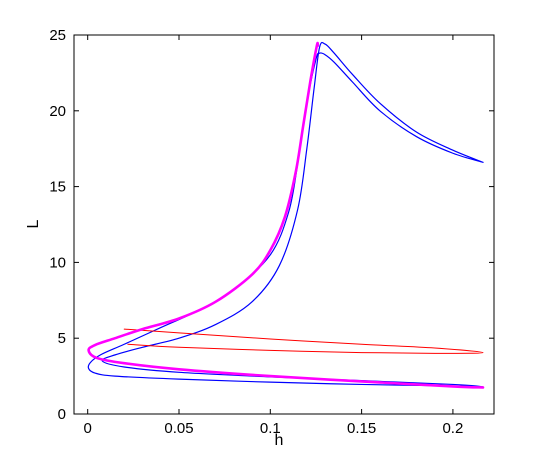 The height and width of the screenshot is (466, 560). What do you see at coordinates (57, 35) in the screenshot?
I see `y-tick-label: 25` at bounding box center [57, 35].